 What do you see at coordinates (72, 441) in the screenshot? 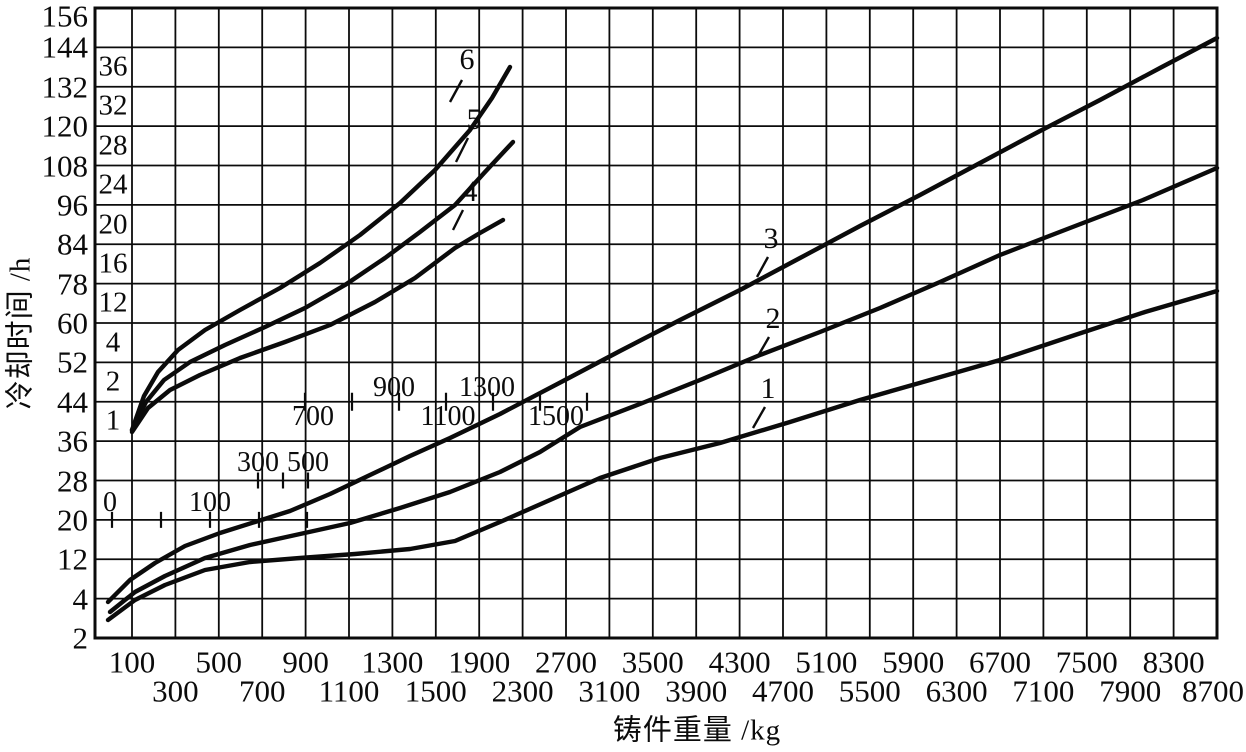
I see `y-axis-outer-tick-label: 36` at bounding box center [72, 441].